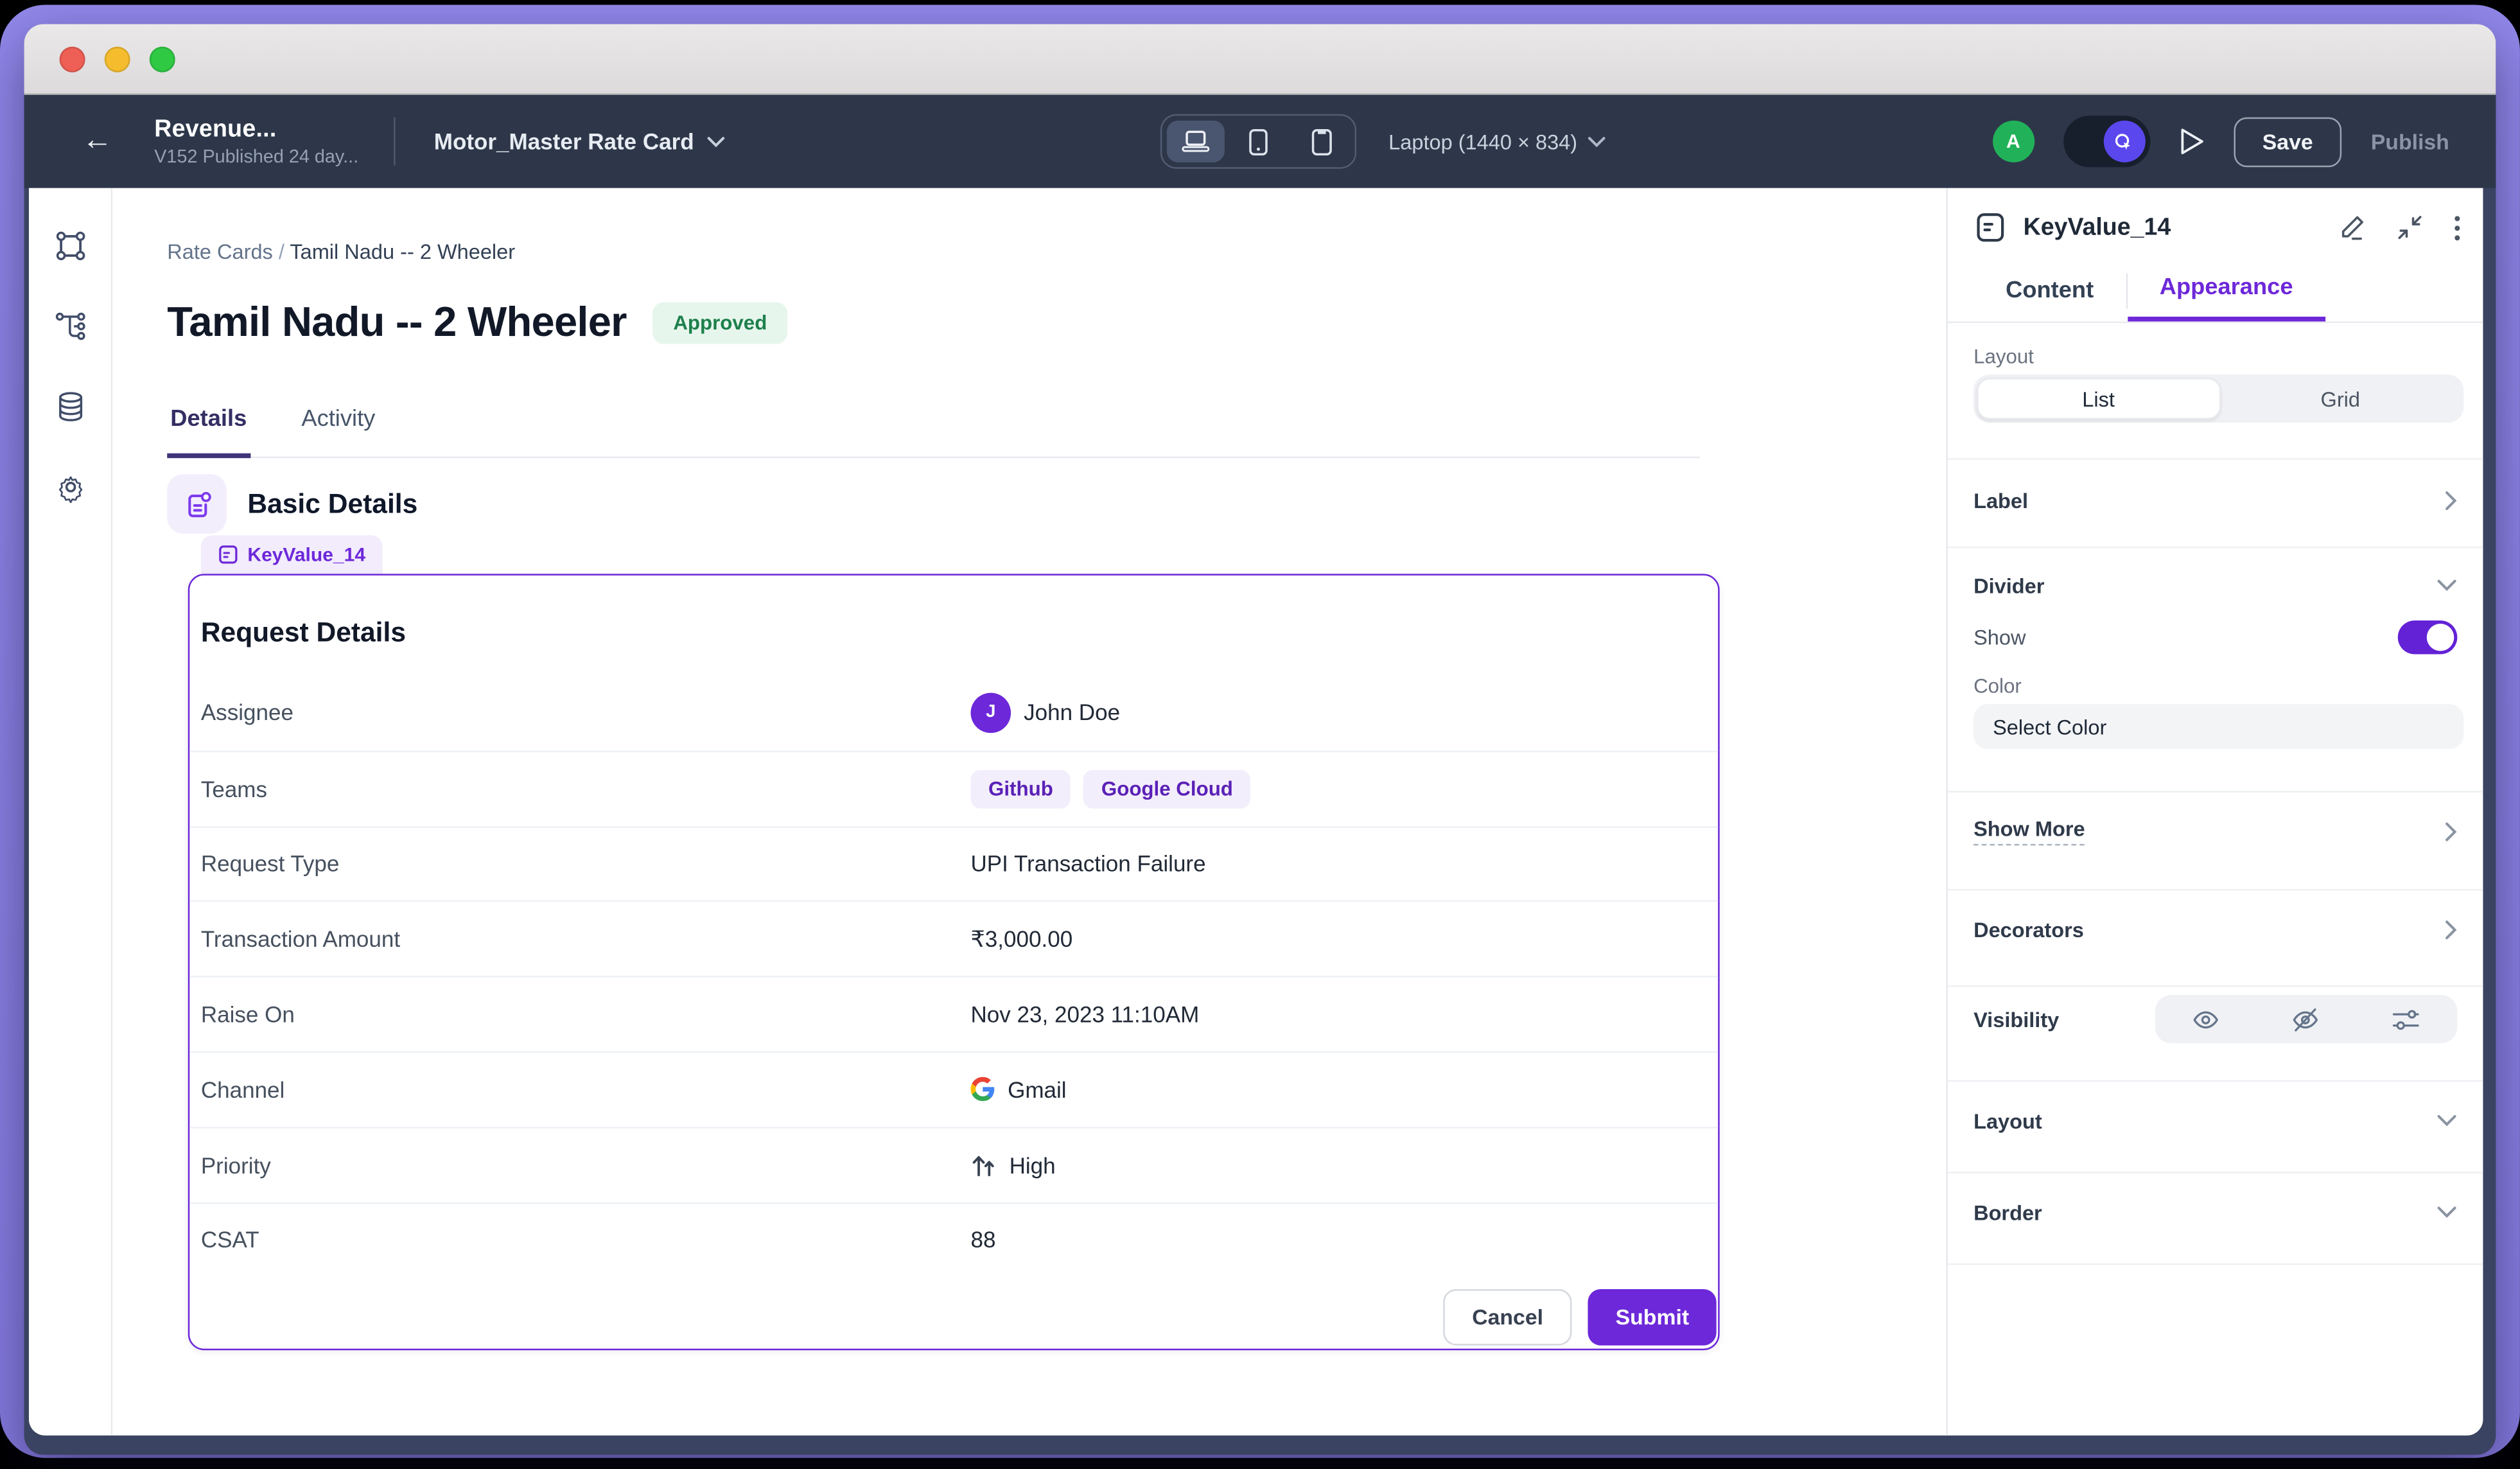 Image resolution: width=2520 pixels, height=1469 pixels. Describe the element at coordinates (234, 788) in the screenshot. I see `row-label: Teams` at that location.